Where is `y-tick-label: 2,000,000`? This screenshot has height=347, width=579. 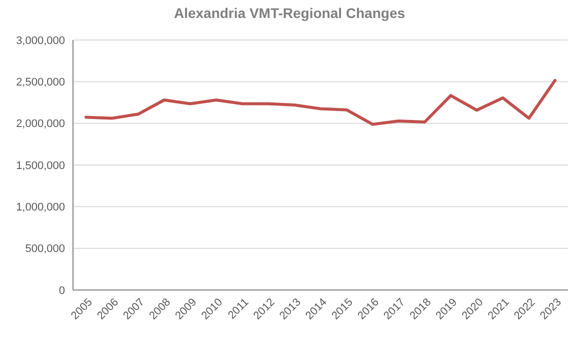 y-tick-label: 2,000,000 is located at coordinates (40, 124).